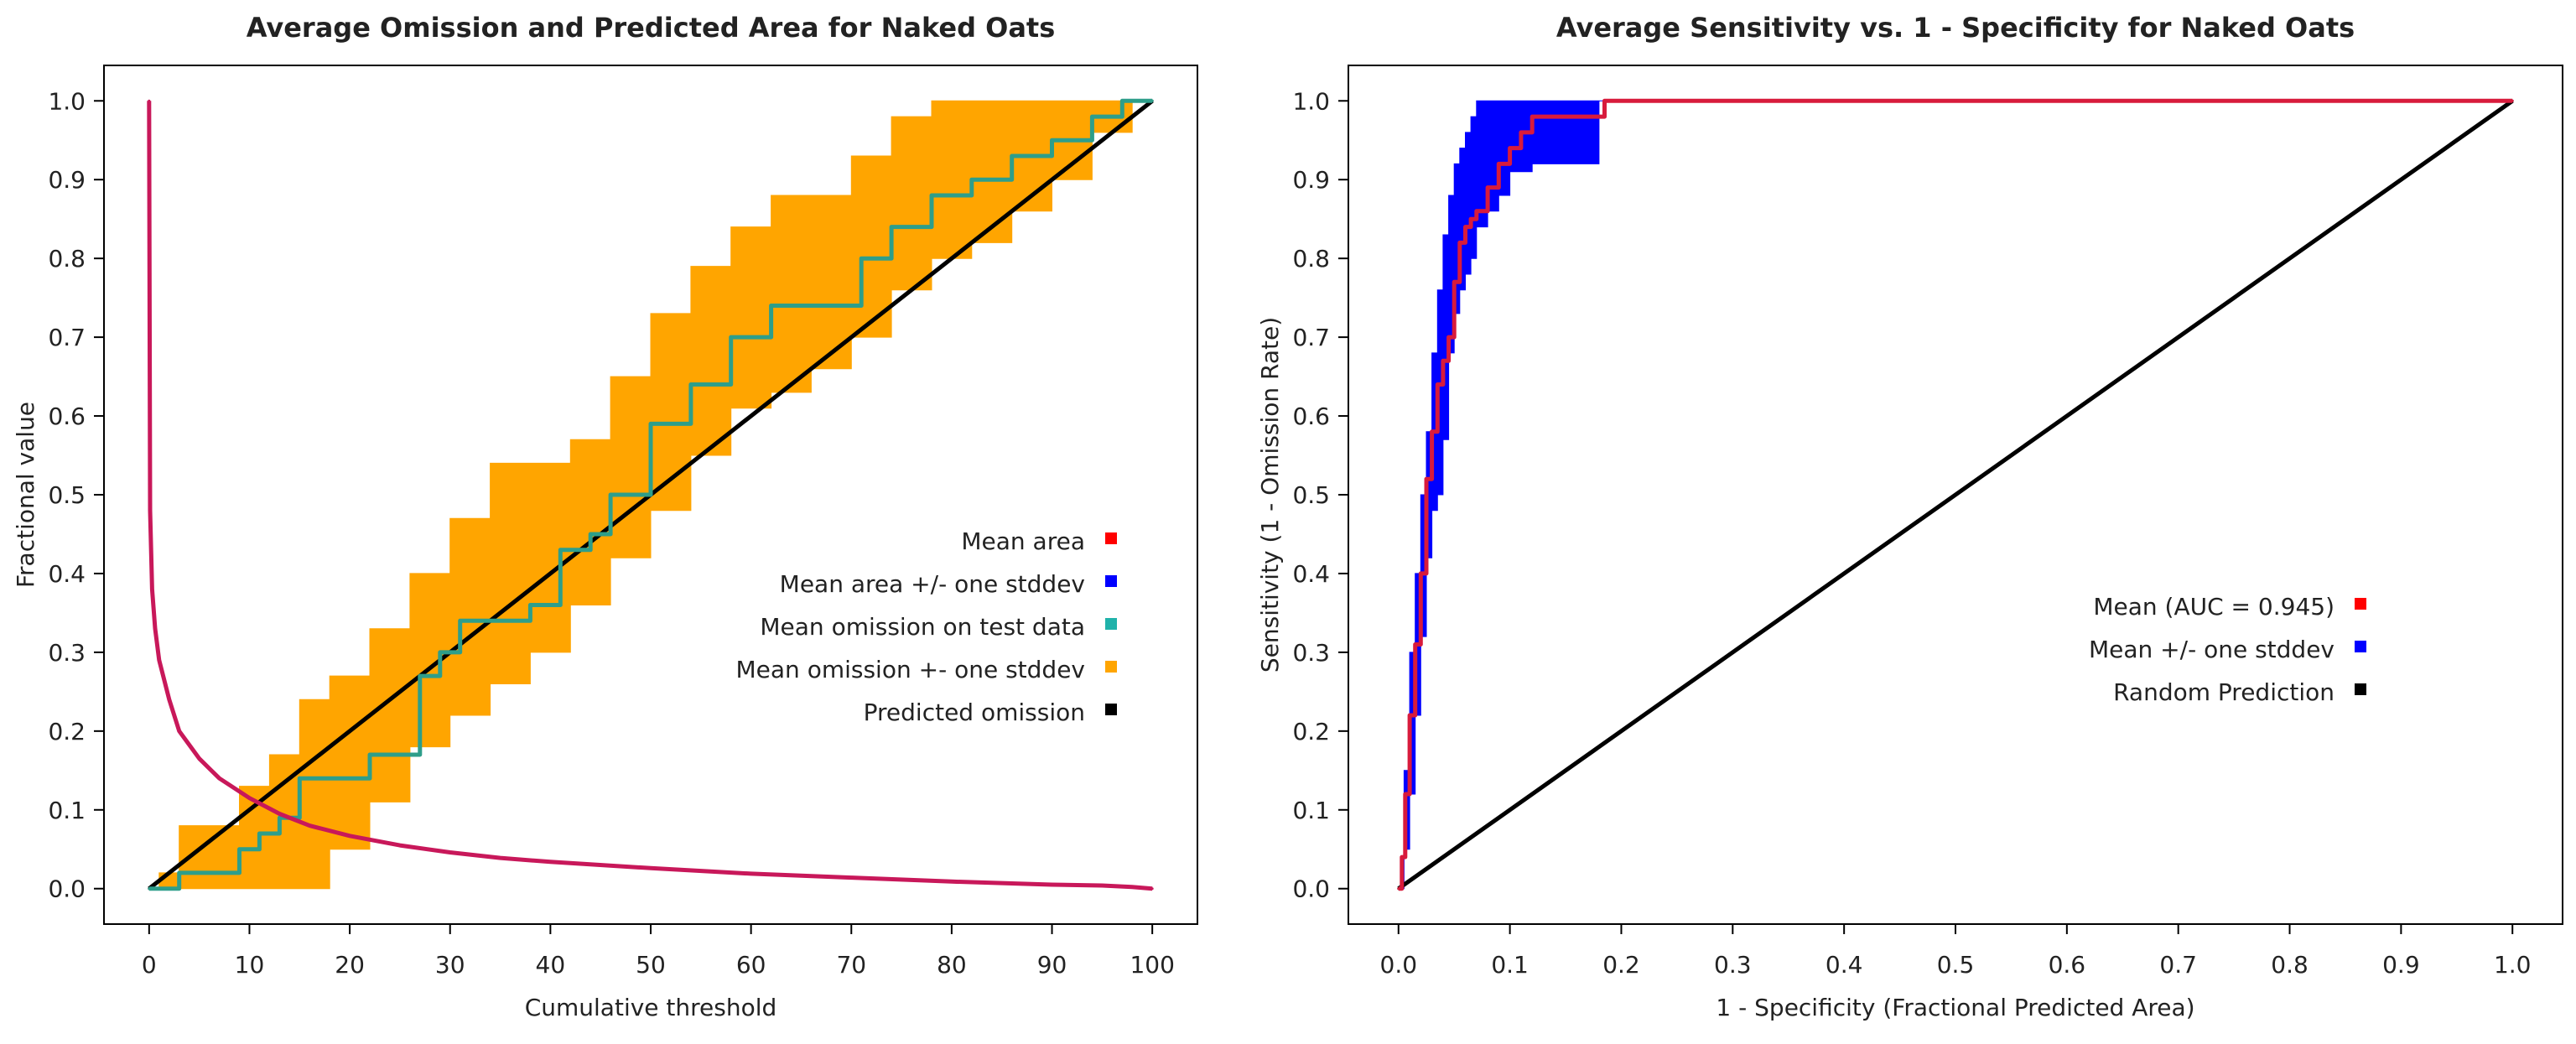 This screenshot has height=1044, width=2576. I want to click on x-tick-label: 80, so click(952, 965).